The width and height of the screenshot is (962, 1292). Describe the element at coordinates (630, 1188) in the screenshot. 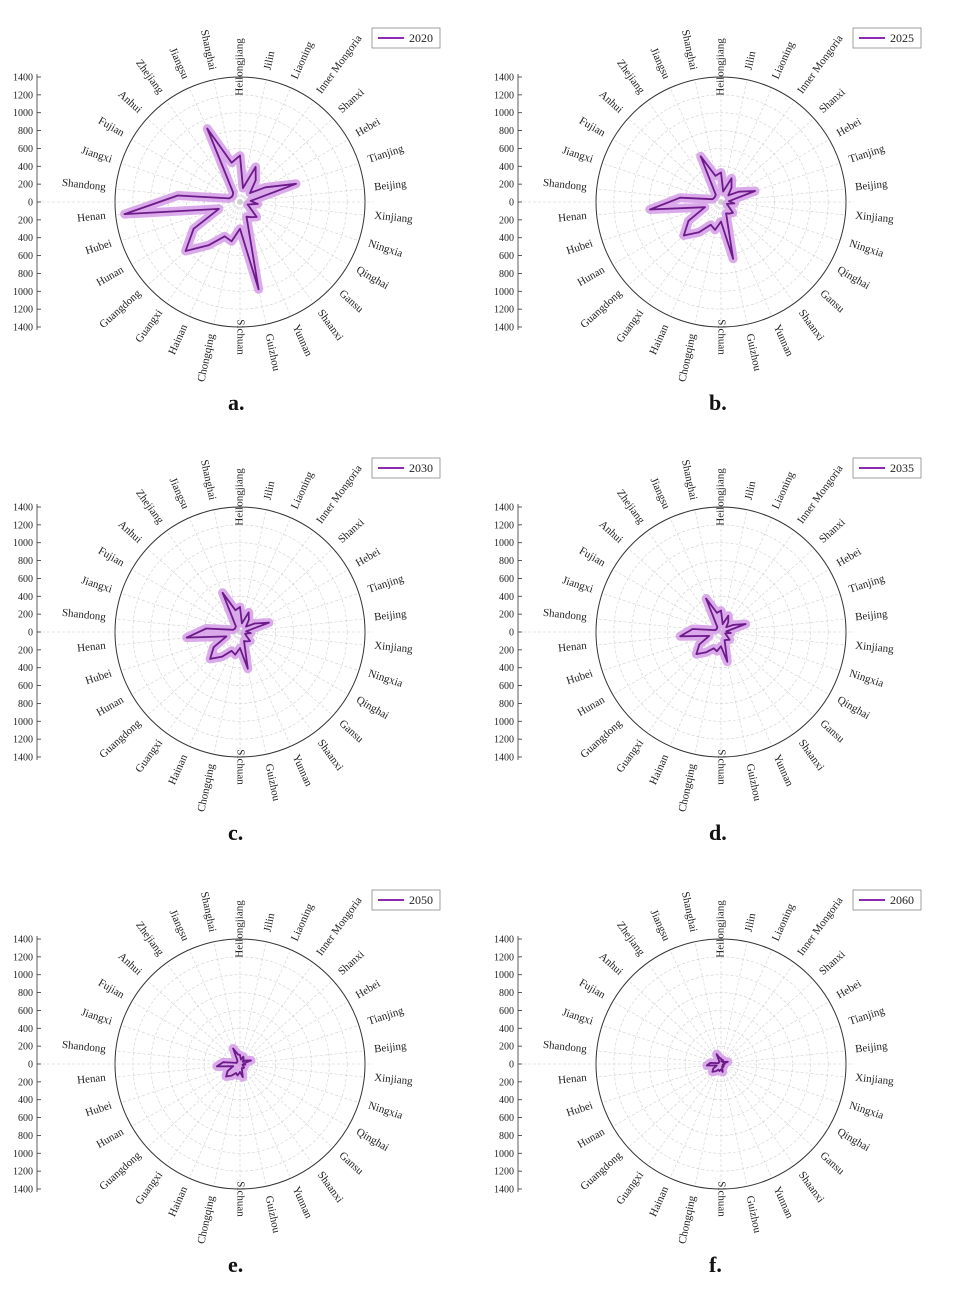

I see `category-label: Guangxi` at that location.